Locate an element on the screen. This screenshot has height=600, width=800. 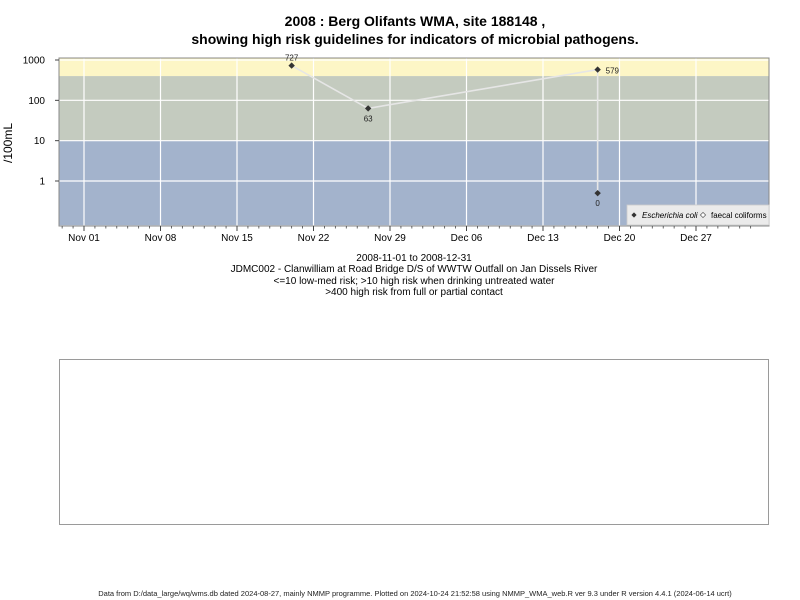
x-tick-label: Dec 06 is located at coordinates (467, 238).